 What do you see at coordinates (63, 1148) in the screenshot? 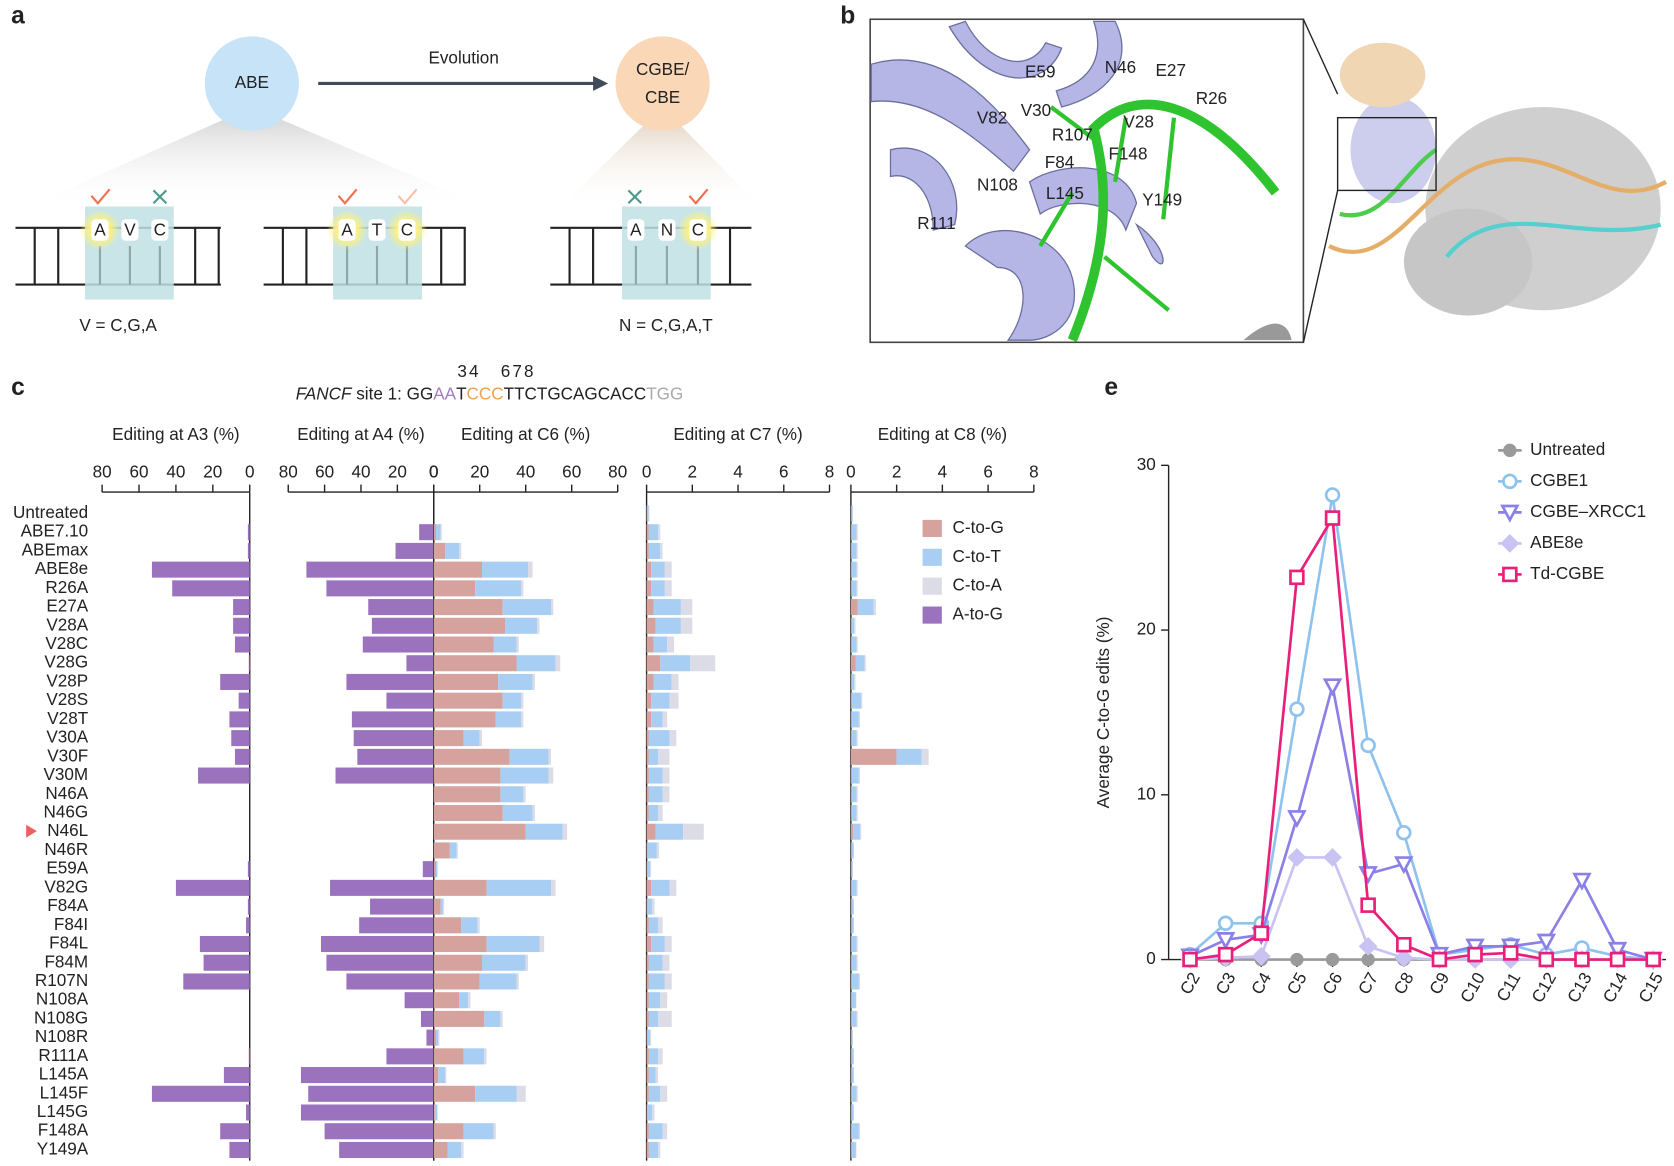
I see `y-tick-label: Y149A` at bounding box center [63, 1148].